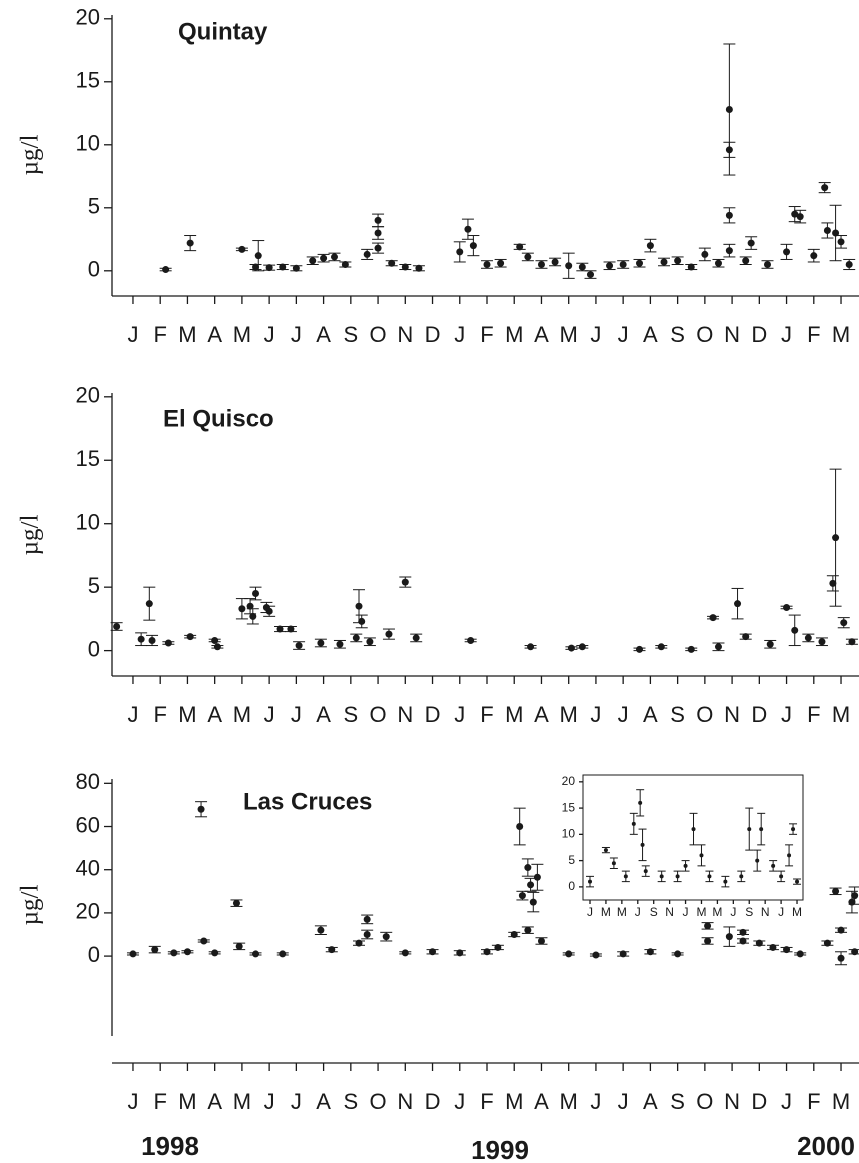 The height and width of the screenshot is (1163, 859). I want to click on x-tick-label: S, so click(350, 334).